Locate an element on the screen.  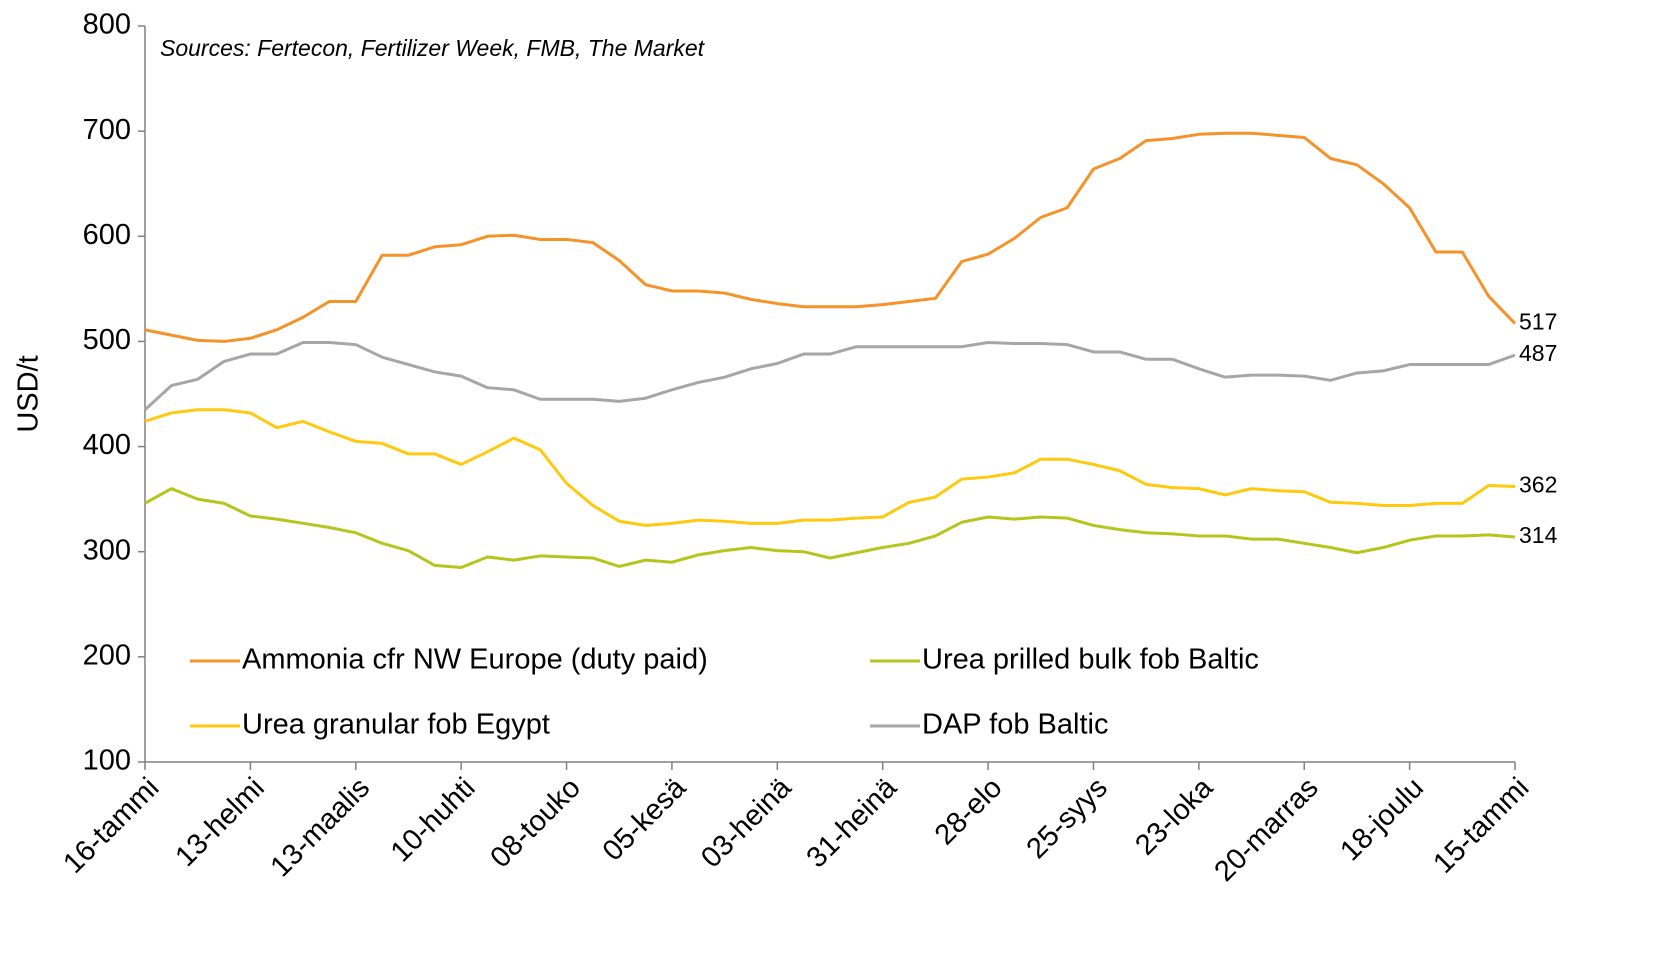
y-tick-label: 400 is located at coordinates (107, 445).